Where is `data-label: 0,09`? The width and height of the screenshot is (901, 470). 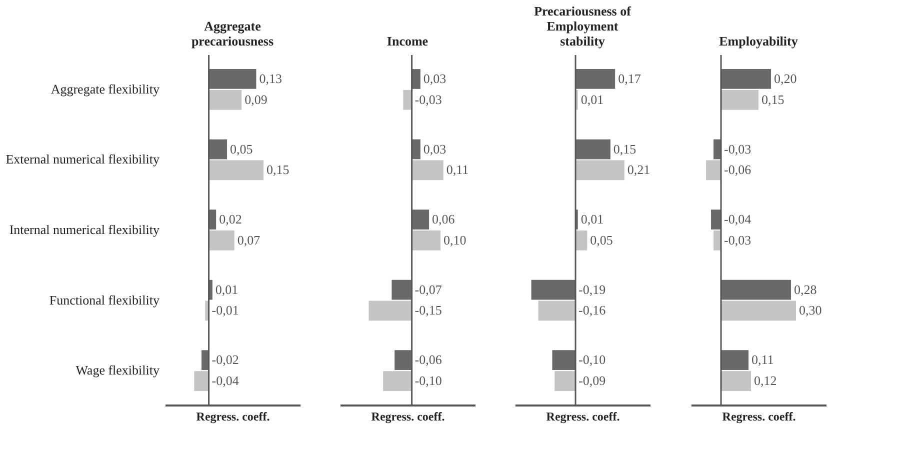
data-label: 0,09 is located at coordinates (256, 99).